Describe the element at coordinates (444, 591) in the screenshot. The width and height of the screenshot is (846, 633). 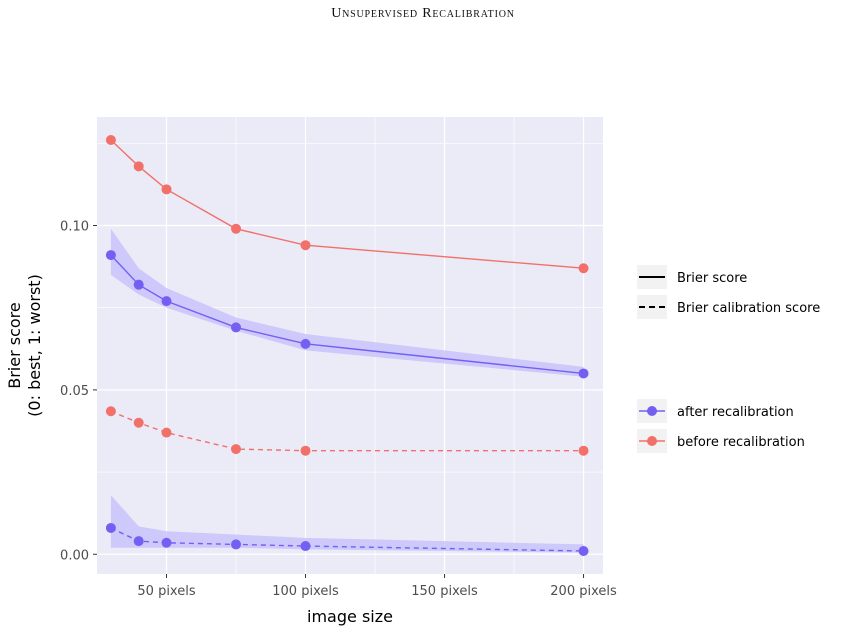
I see `x-tick-label: 150 pixels` at that location.